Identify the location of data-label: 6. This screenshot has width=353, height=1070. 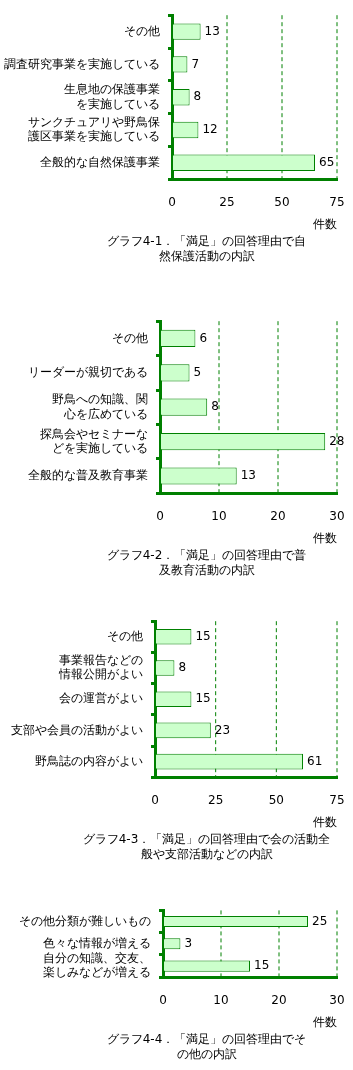
(203, 337).